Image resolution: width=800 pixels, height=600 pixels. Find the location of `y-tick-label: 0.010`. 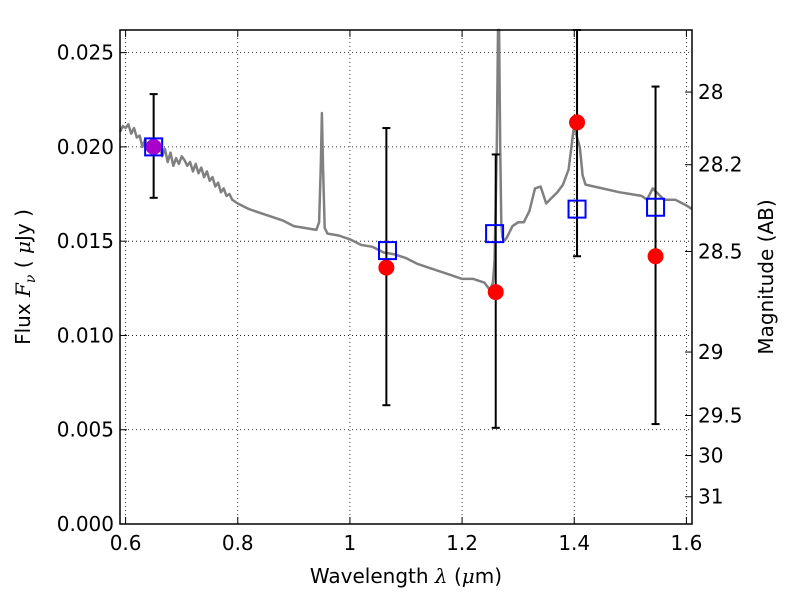

y-tick-label: 0.010 is located at coordinates (85, 335).